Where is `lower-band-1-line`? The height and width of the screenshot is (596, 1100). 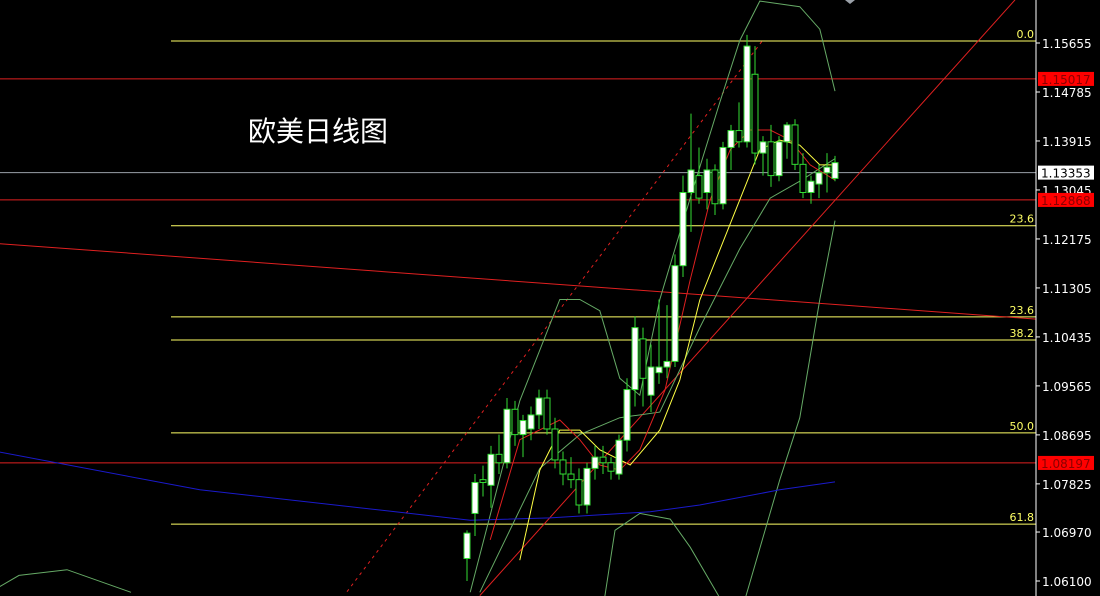
lower-band-1-line is located at coordinates (662, 554).